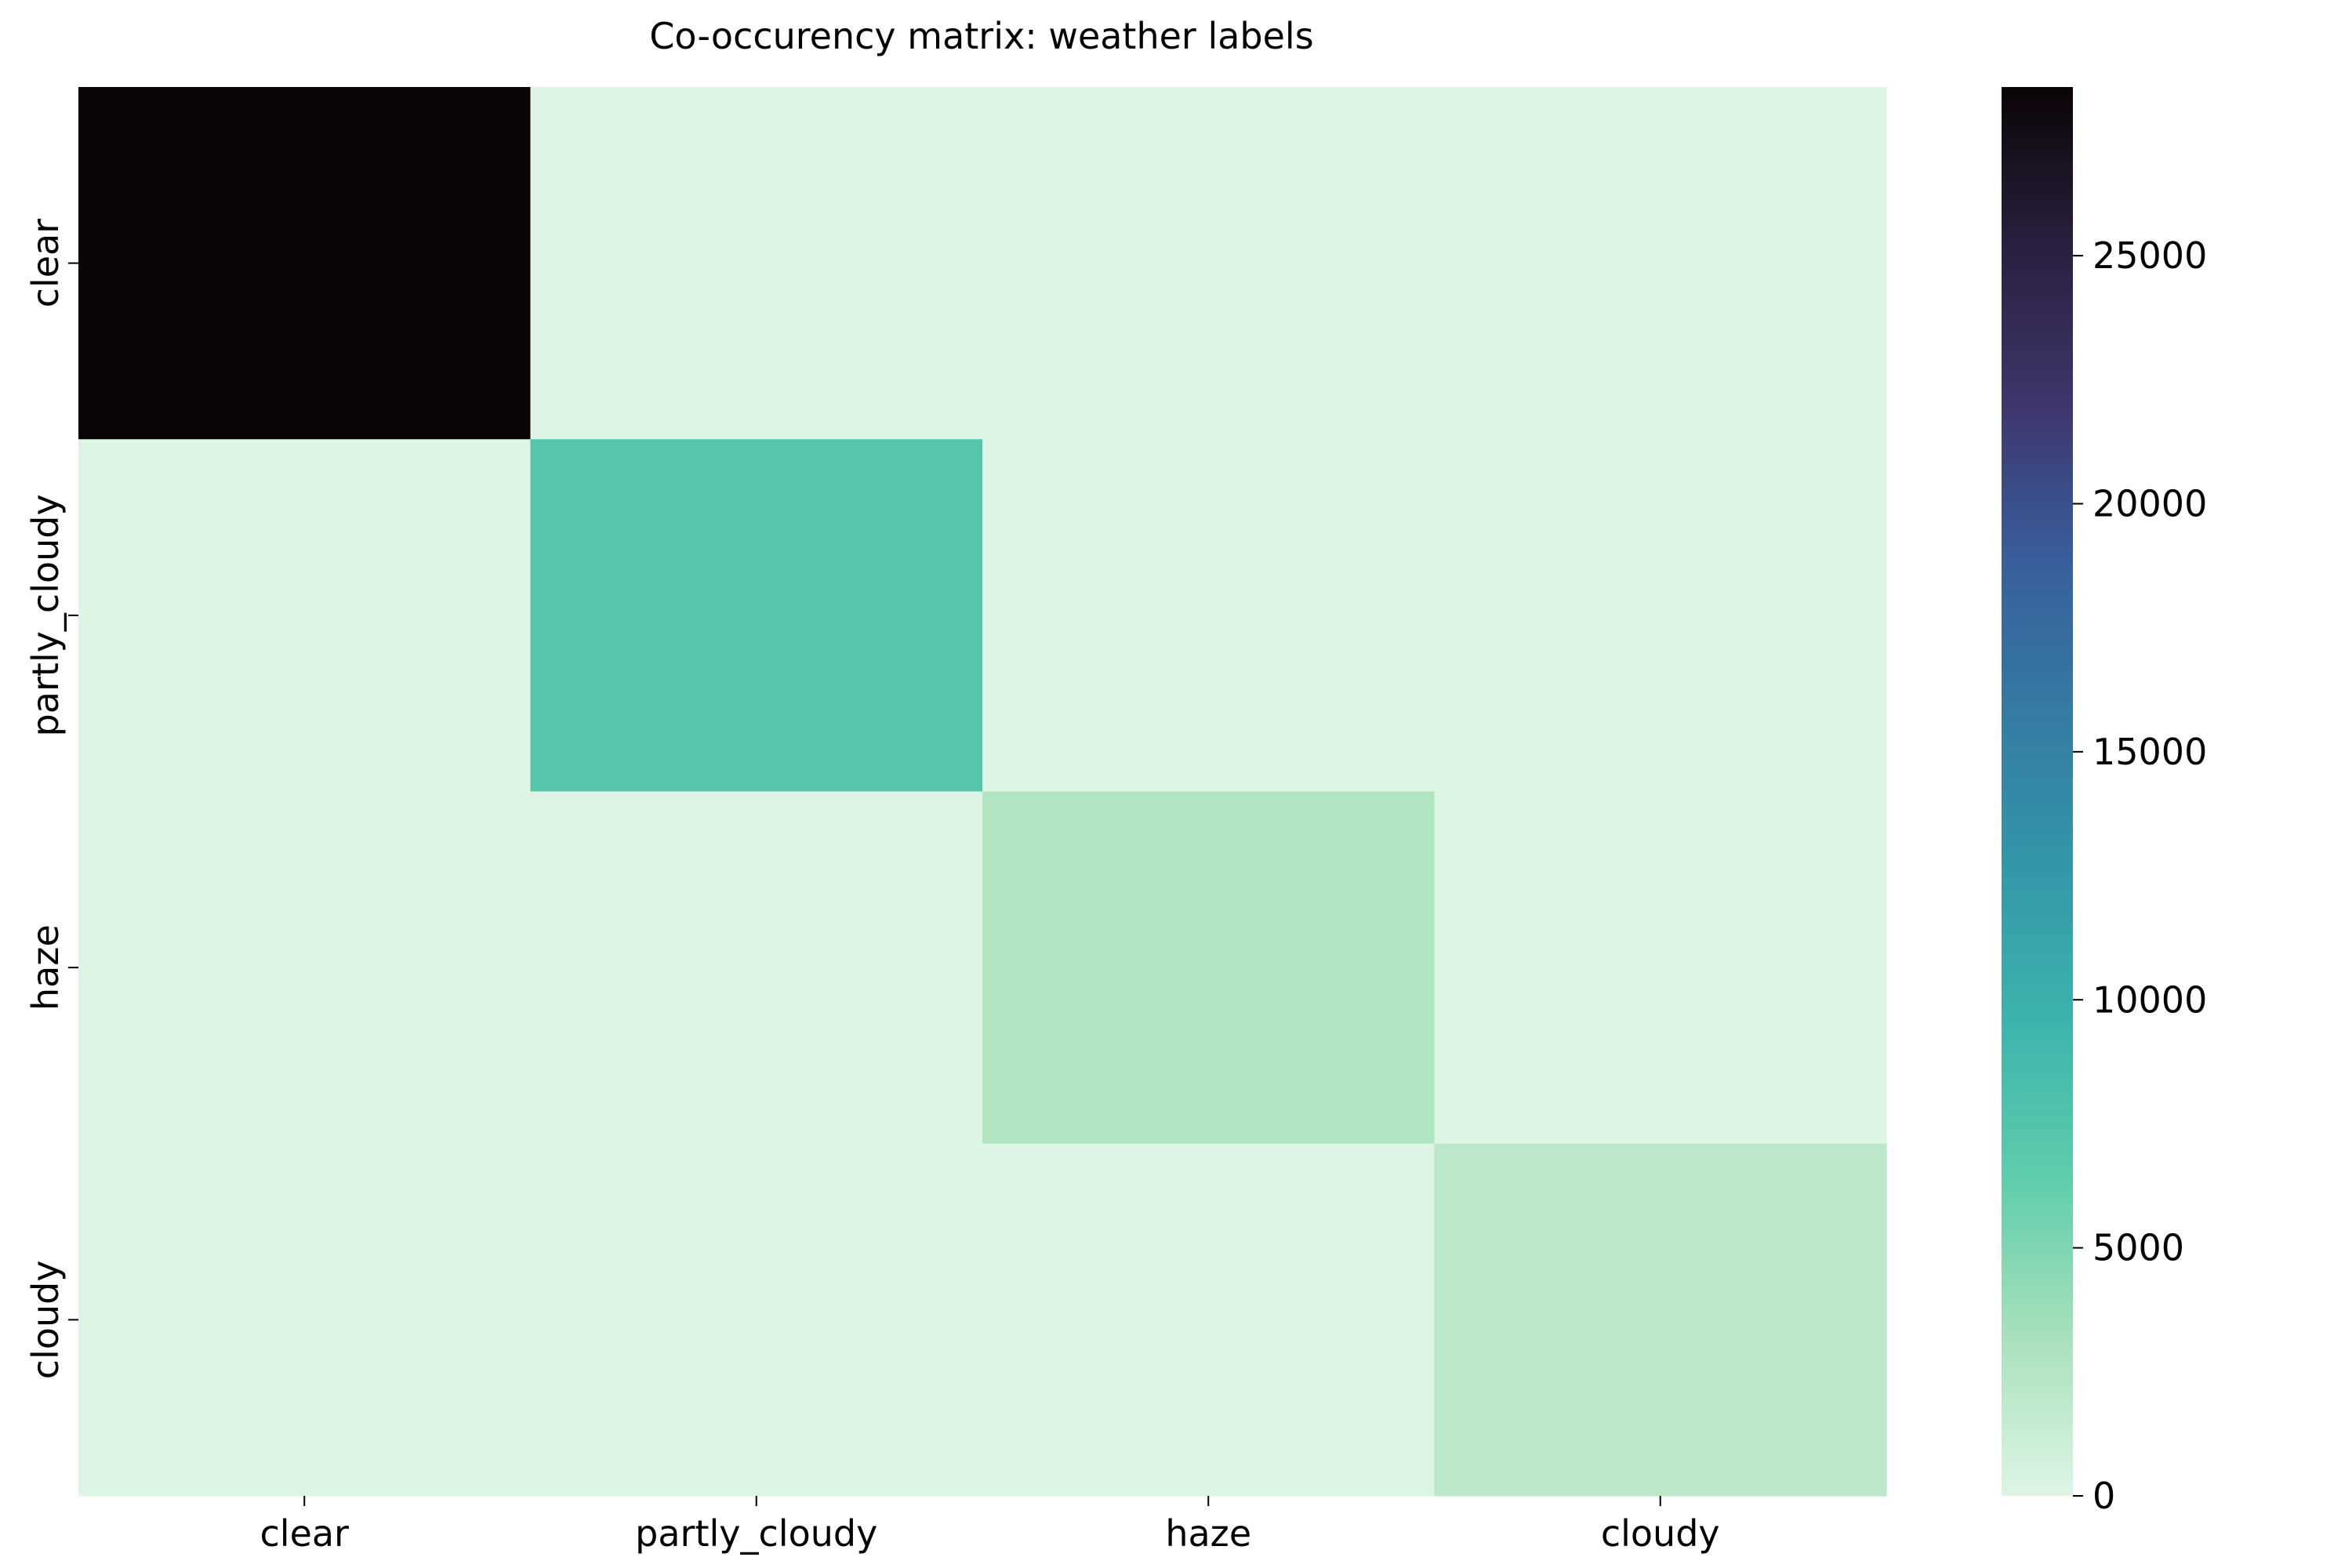 This screenshot has width=2352, height=1568. What do you see at coordinates (2149, 999) in the screenshot?
I see `colorbar-tick-label: 10000` at bounding box center [2149, 999].